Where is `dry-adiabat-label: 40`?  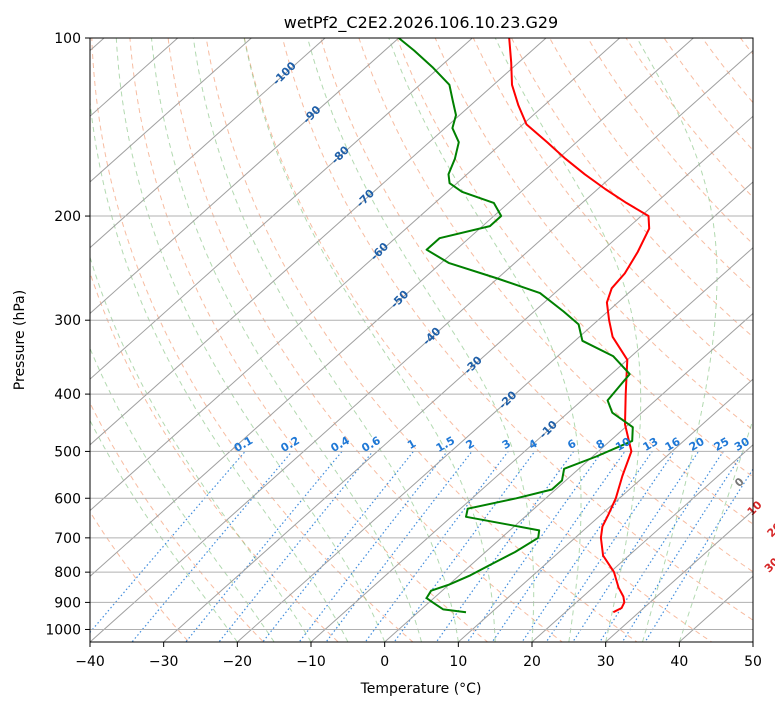 dry-adiabat-label: 40 is located at coordinates (773, 596).